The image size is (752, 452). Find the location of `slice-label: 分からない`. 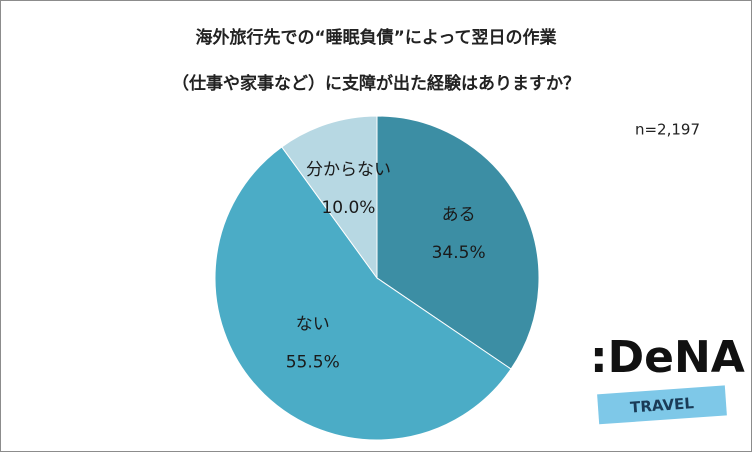

slice-label: 分からない is located at coordinates (348, 170).